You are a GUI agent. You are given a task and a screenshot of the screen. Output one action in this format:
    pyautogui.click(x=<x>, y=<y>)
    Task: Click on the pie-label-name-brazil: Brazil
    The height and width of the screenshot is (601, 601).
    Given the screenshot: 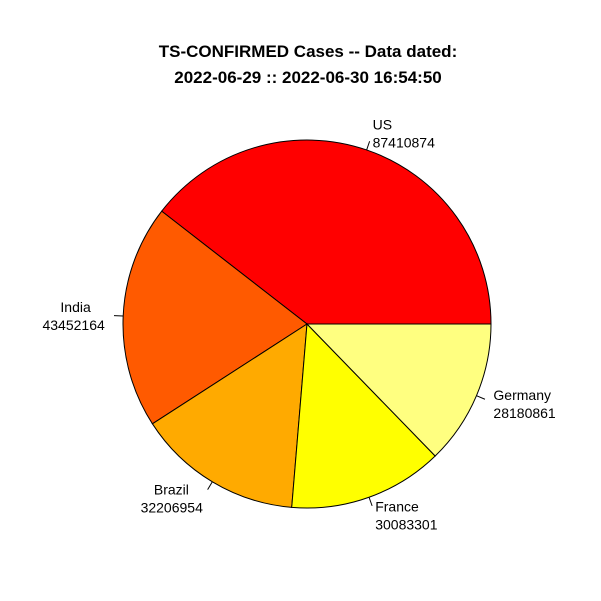 What is the action you would take?
    pyautogui.click(x=171, y=490)
    